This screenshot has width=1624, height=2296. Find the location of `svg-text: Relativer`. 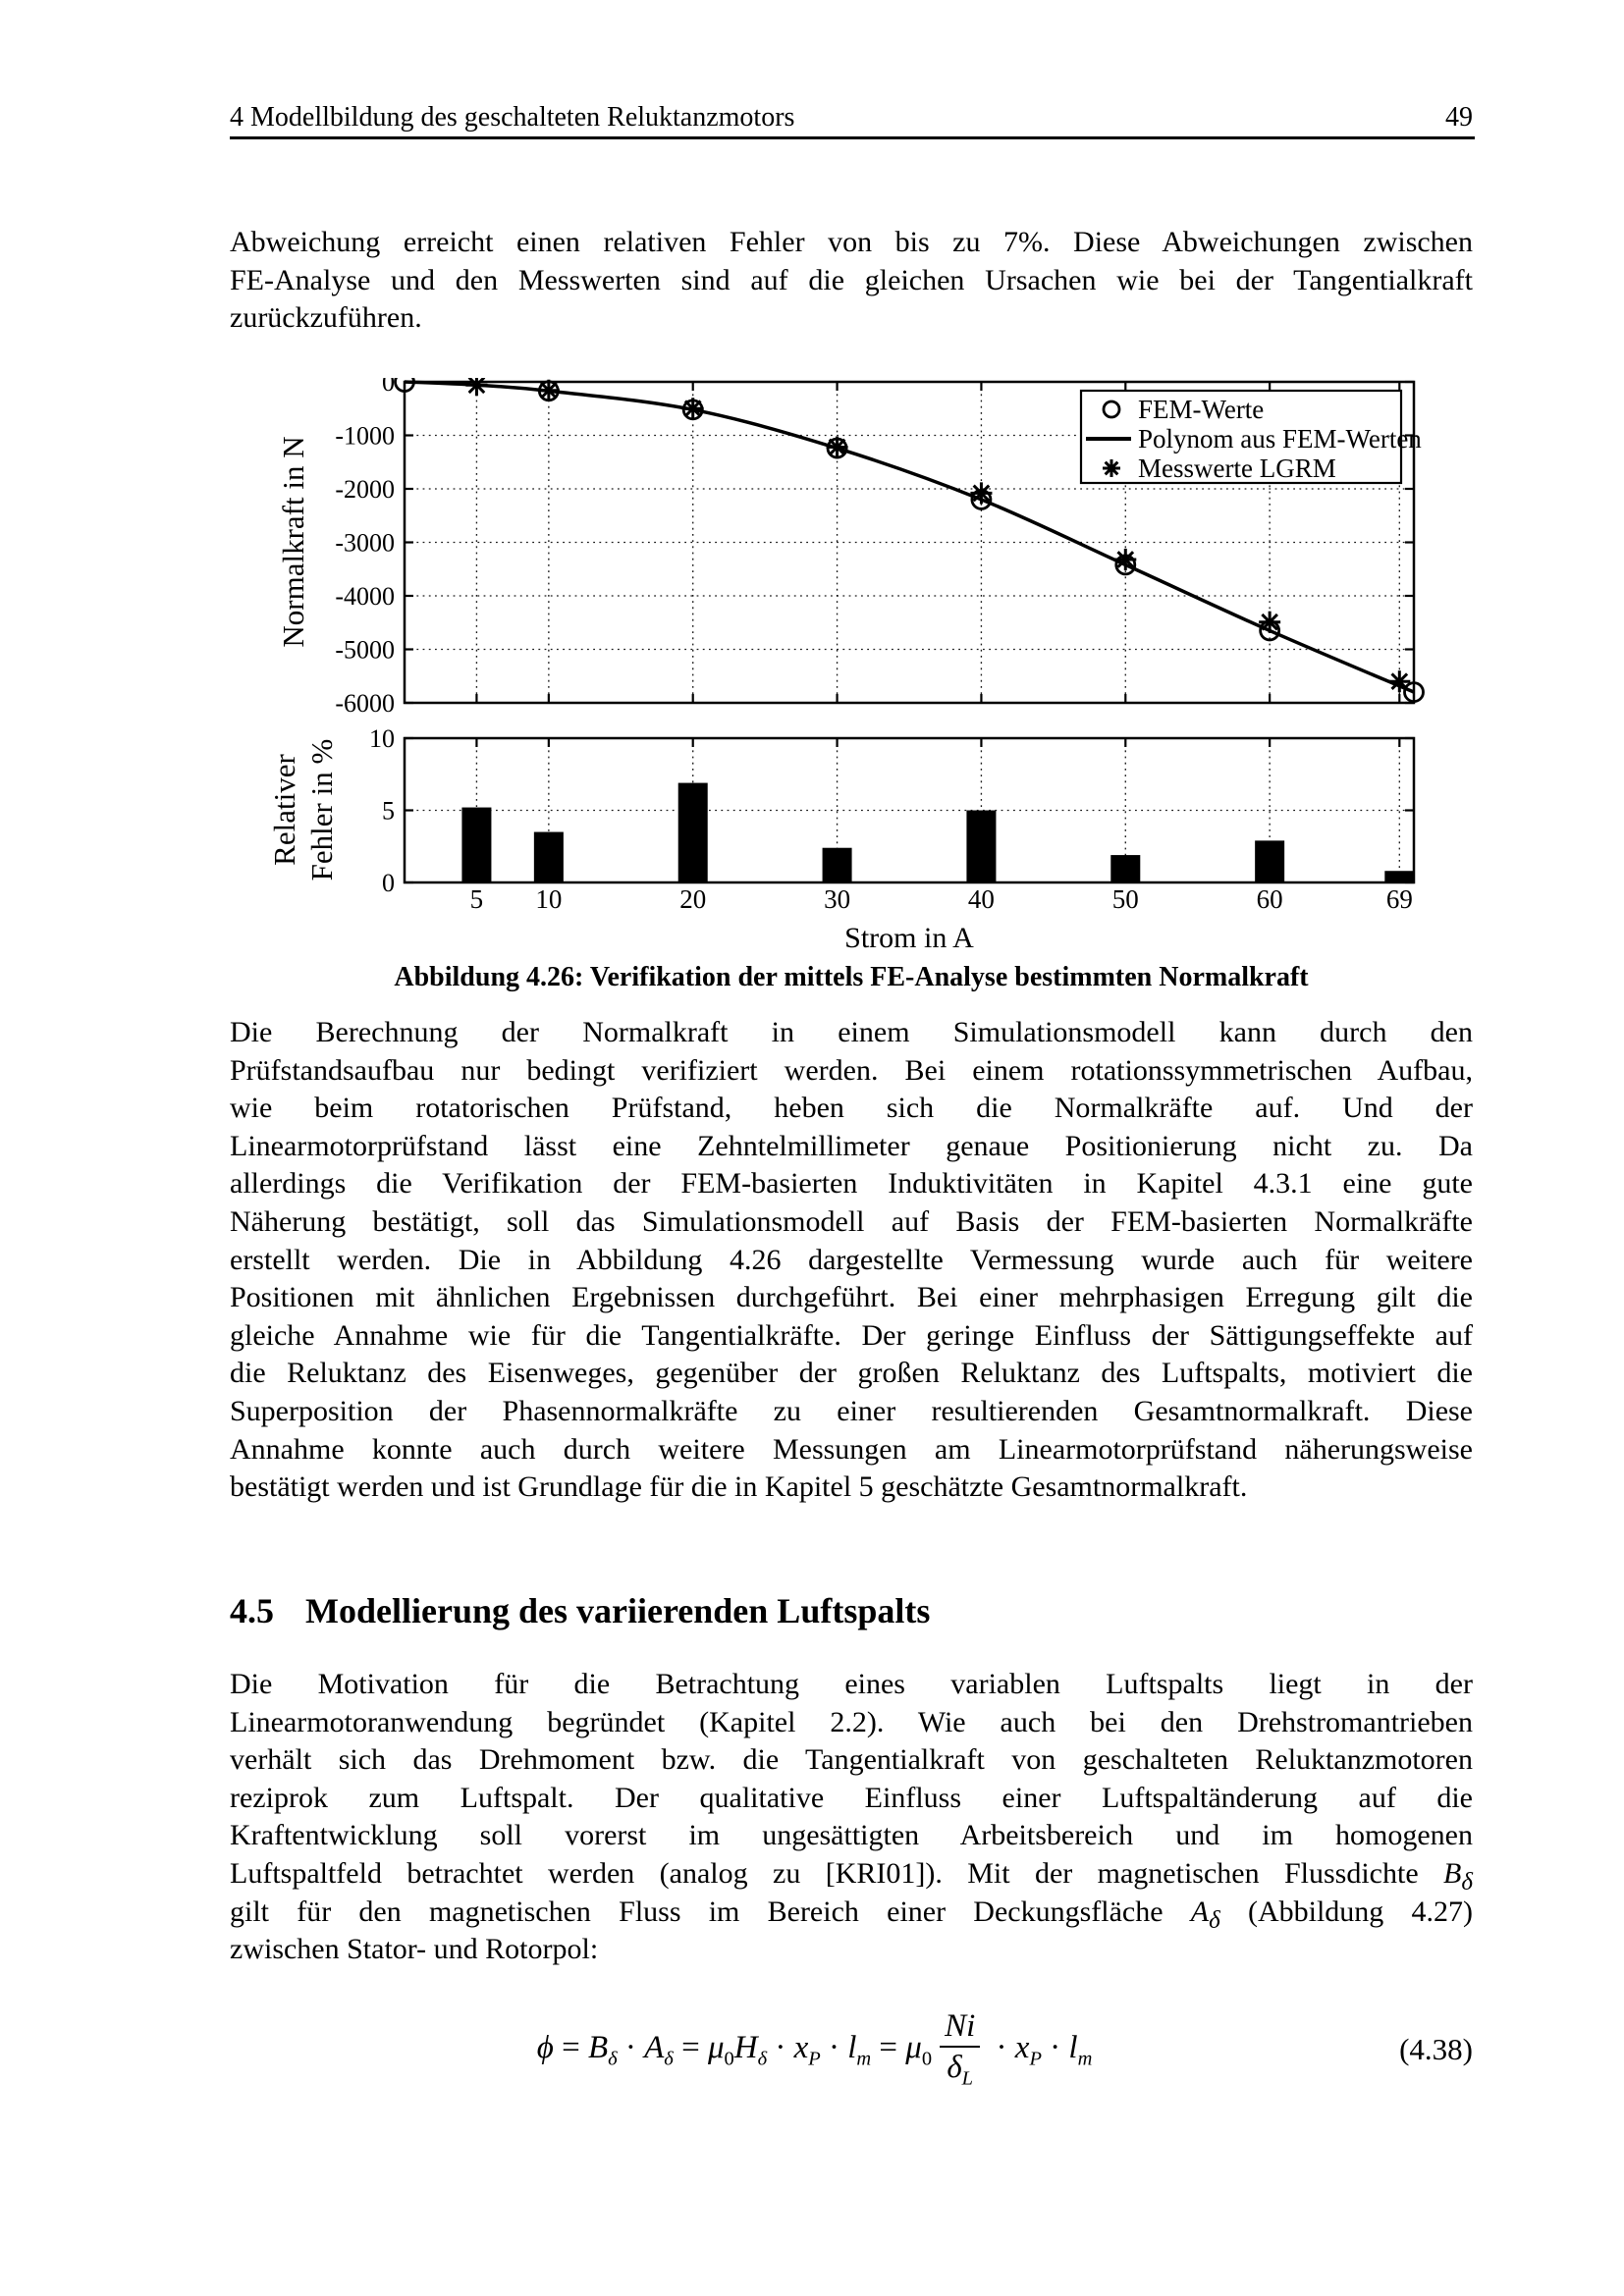

svg-text: Relativer is located at coordinates (284, 810).